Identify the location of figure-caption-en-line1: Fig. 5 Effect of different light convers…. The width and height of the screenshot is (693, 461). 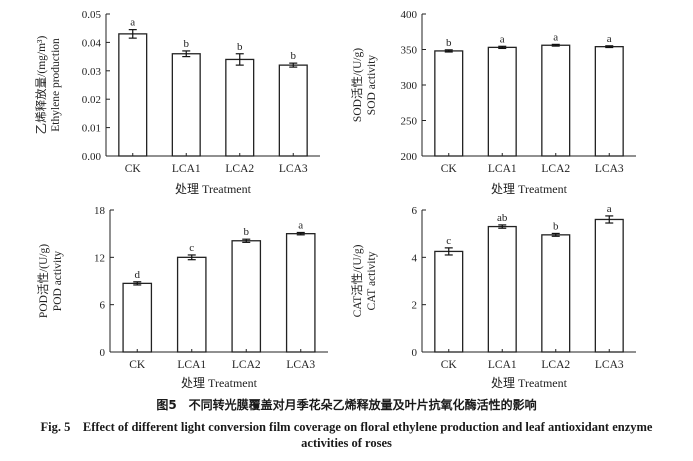
(346, 427).